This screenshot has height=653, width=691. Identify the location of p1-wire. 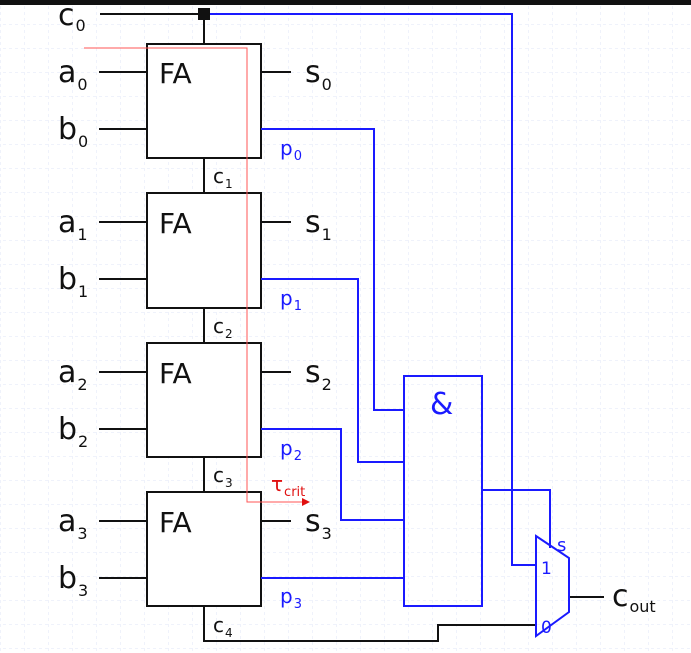
(332, 370).